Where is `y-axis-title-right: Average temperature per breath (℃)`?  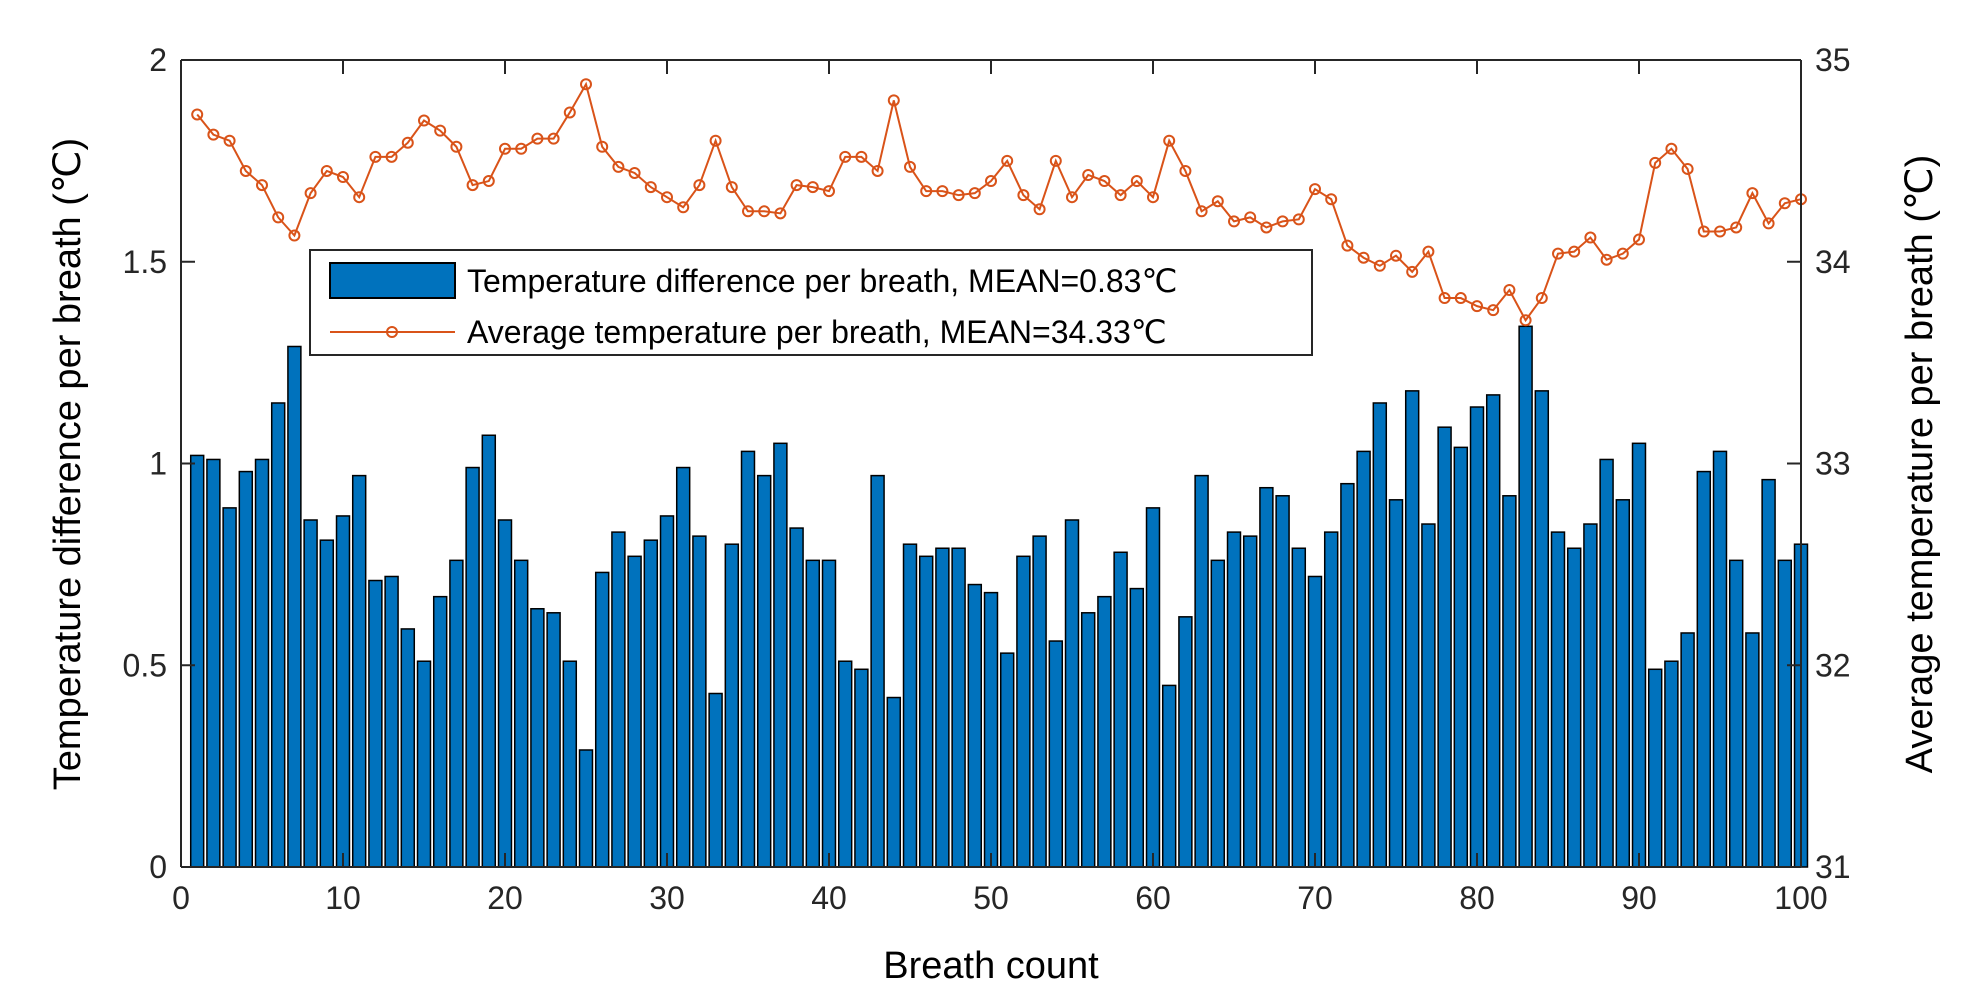
y-axis-title-right: Average temperature per breath (℃) is located at coordinates (1920, 464).